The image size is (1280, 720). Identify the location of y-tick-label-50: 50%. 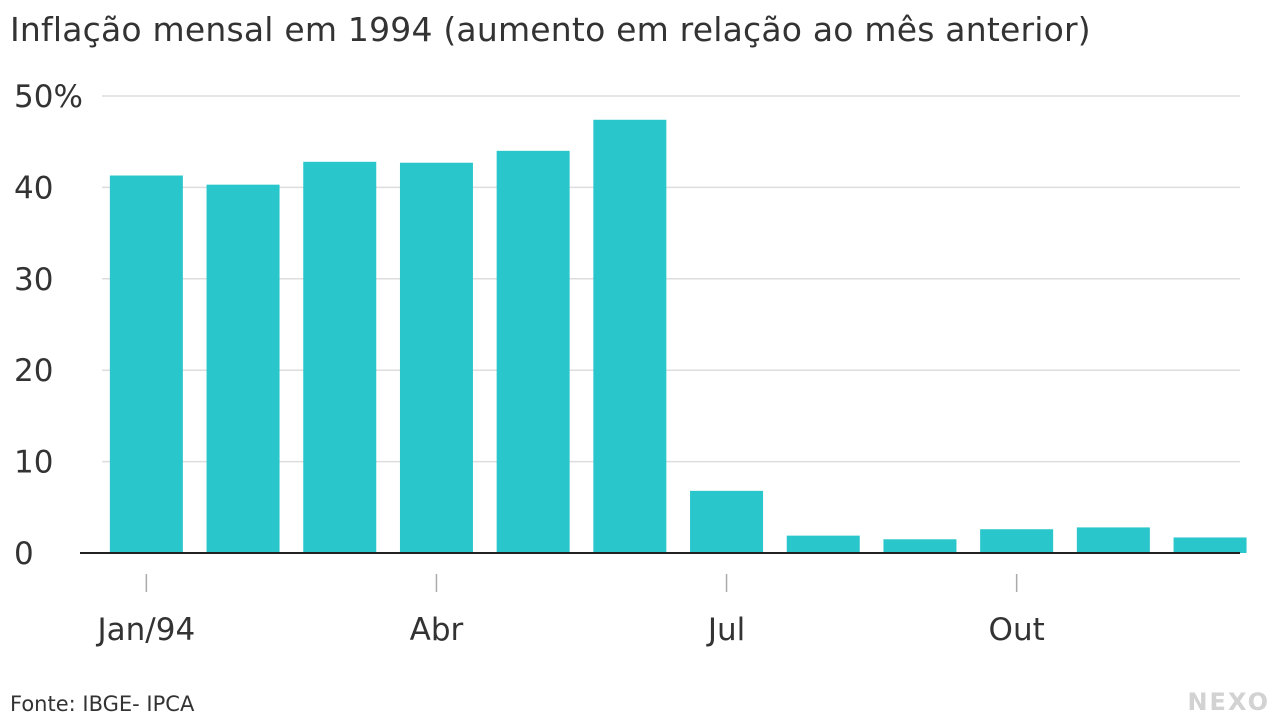
(48, 97).